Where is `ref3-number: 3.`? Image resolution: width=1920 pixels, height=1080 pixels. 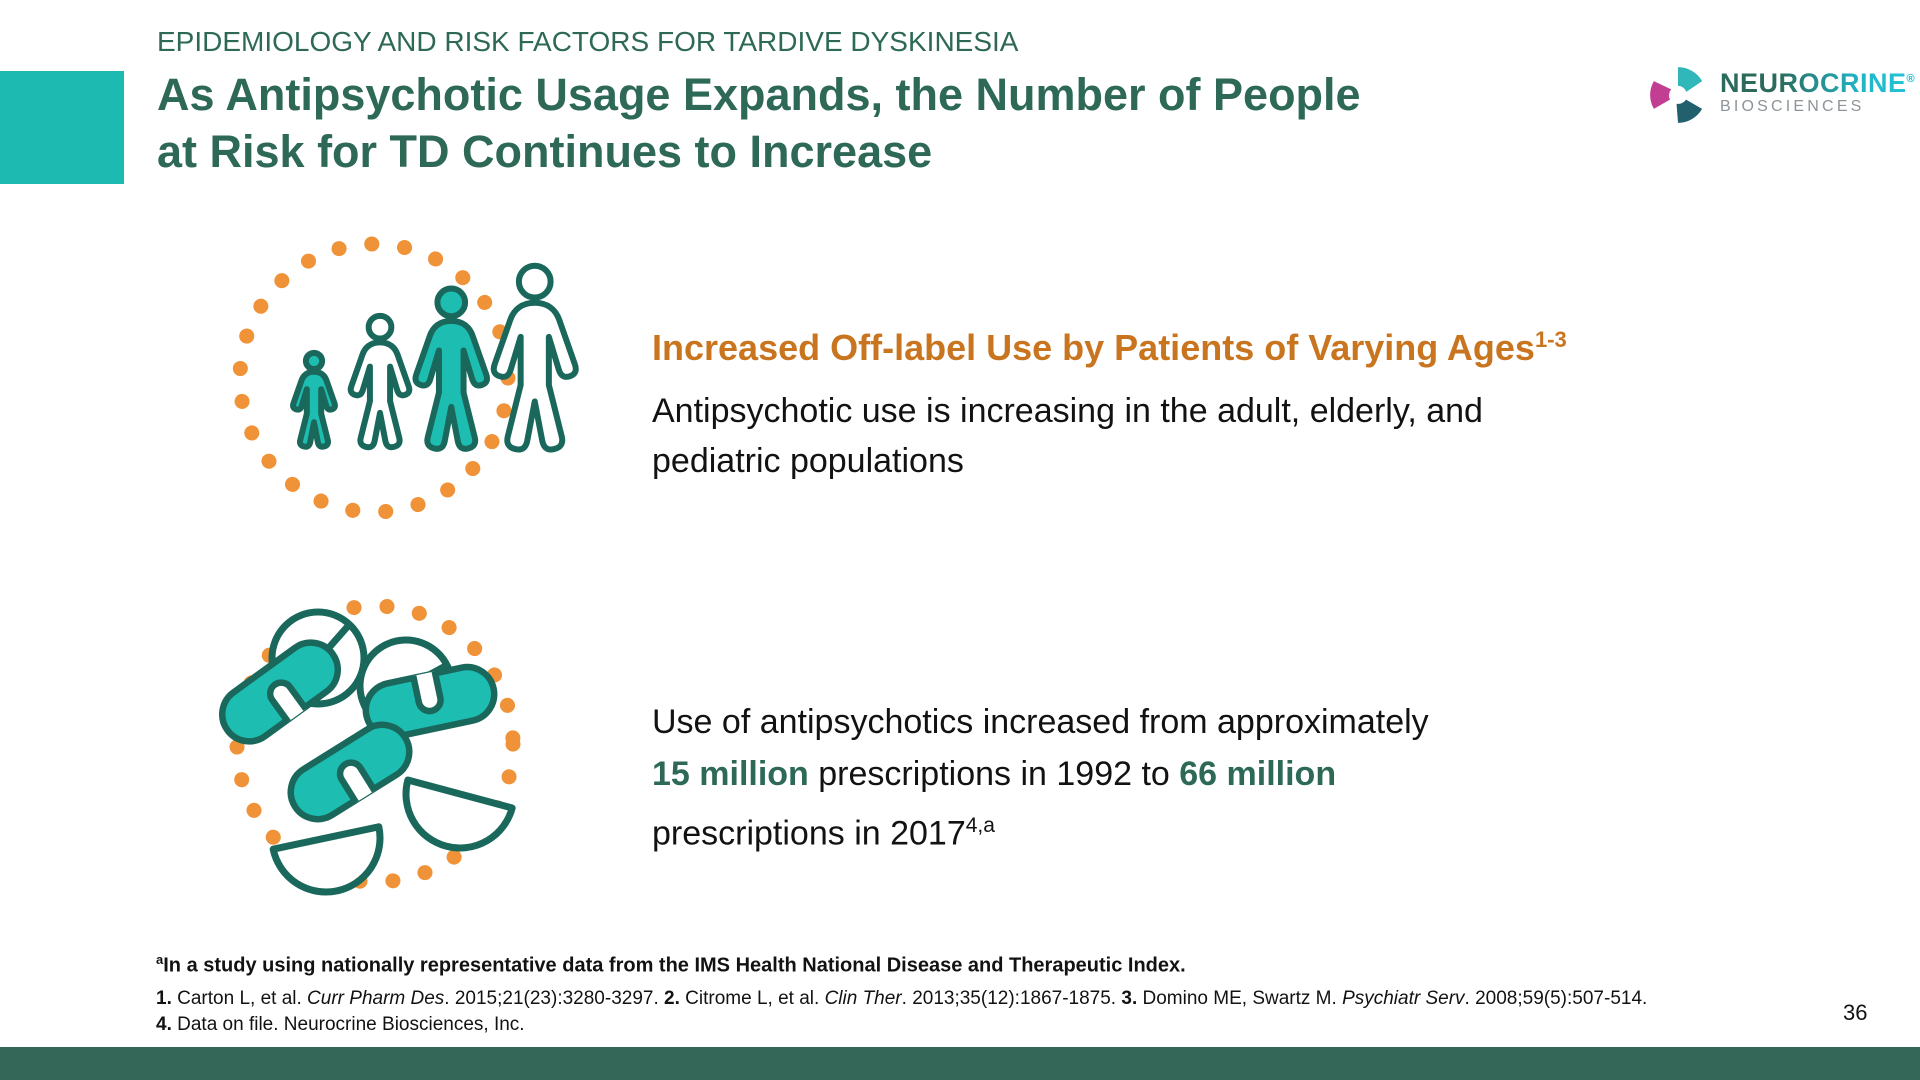
ref3-number: 3. is located at coordinates (1129, 998).